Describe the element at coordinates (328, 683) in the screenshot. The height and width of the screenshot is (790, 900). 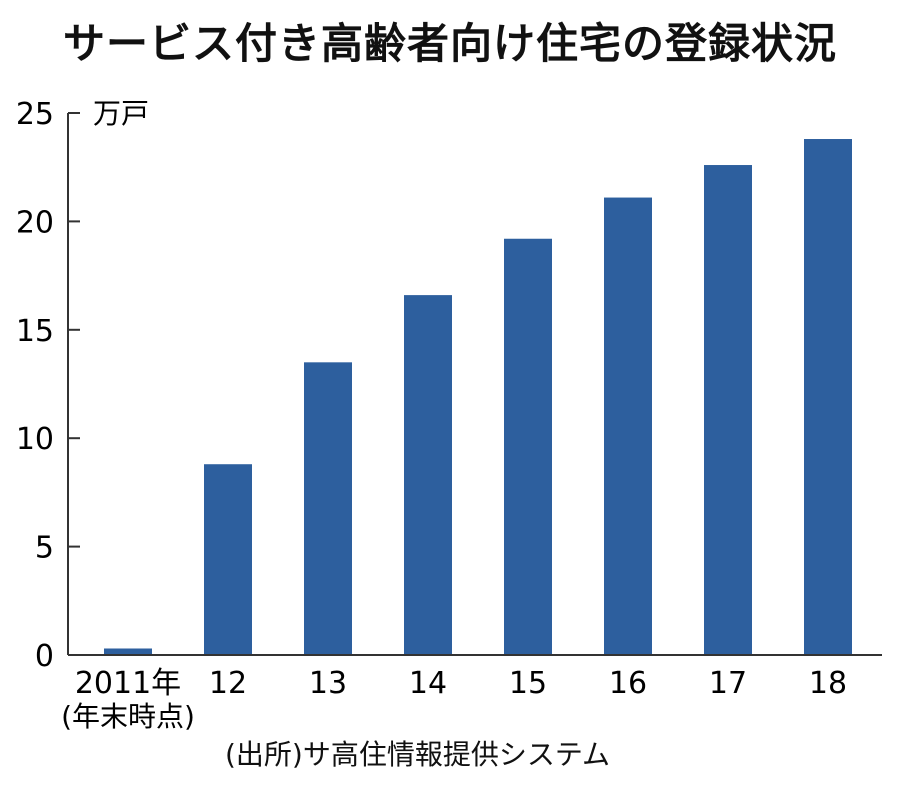
I see `x-tick-label: 13` at that location.